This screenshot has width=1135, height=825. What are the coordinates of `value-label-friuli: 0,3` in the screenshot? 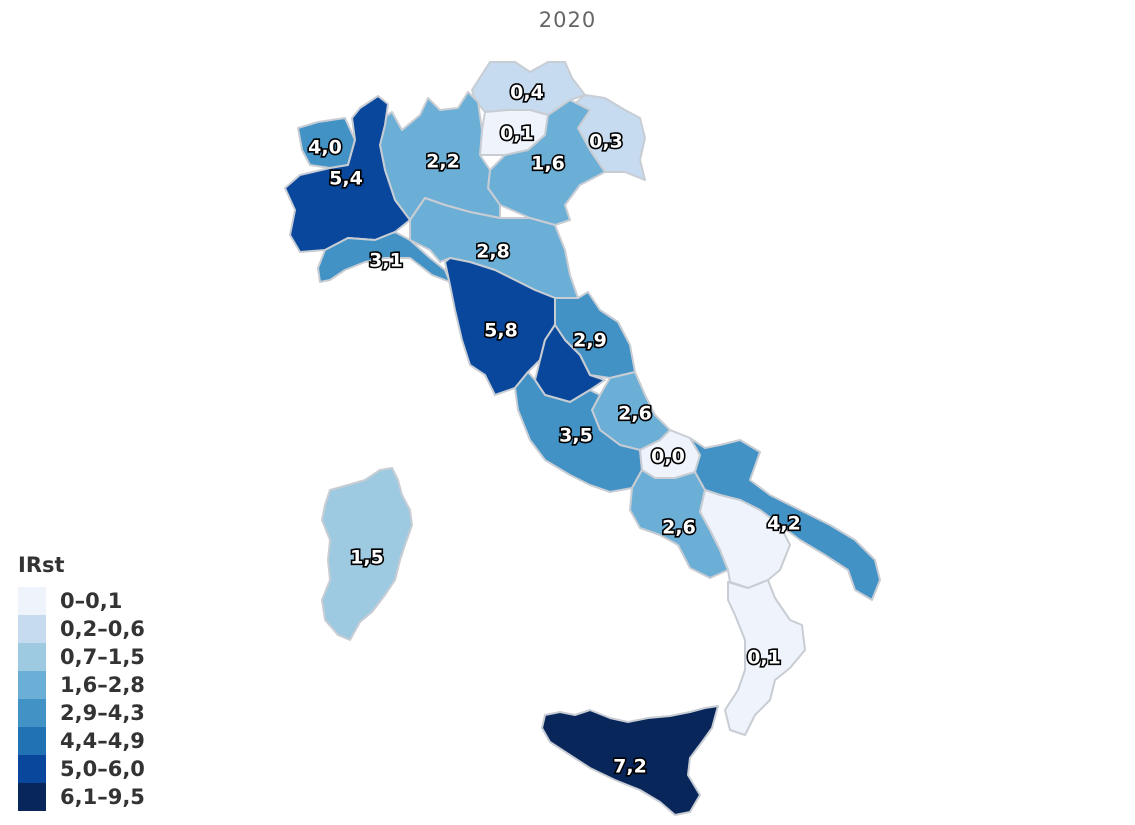 It's located at (606, 142).